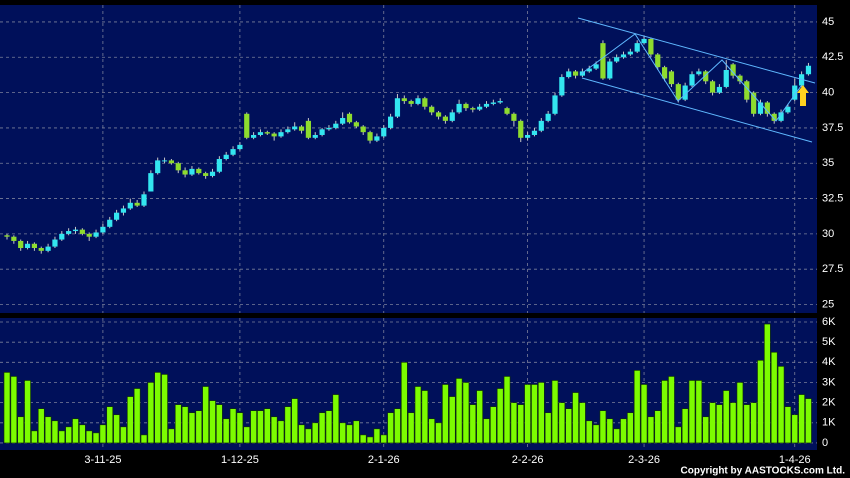 This screenshot has height=478, width=850. I want to click on trend-lines, so click(696, 80).